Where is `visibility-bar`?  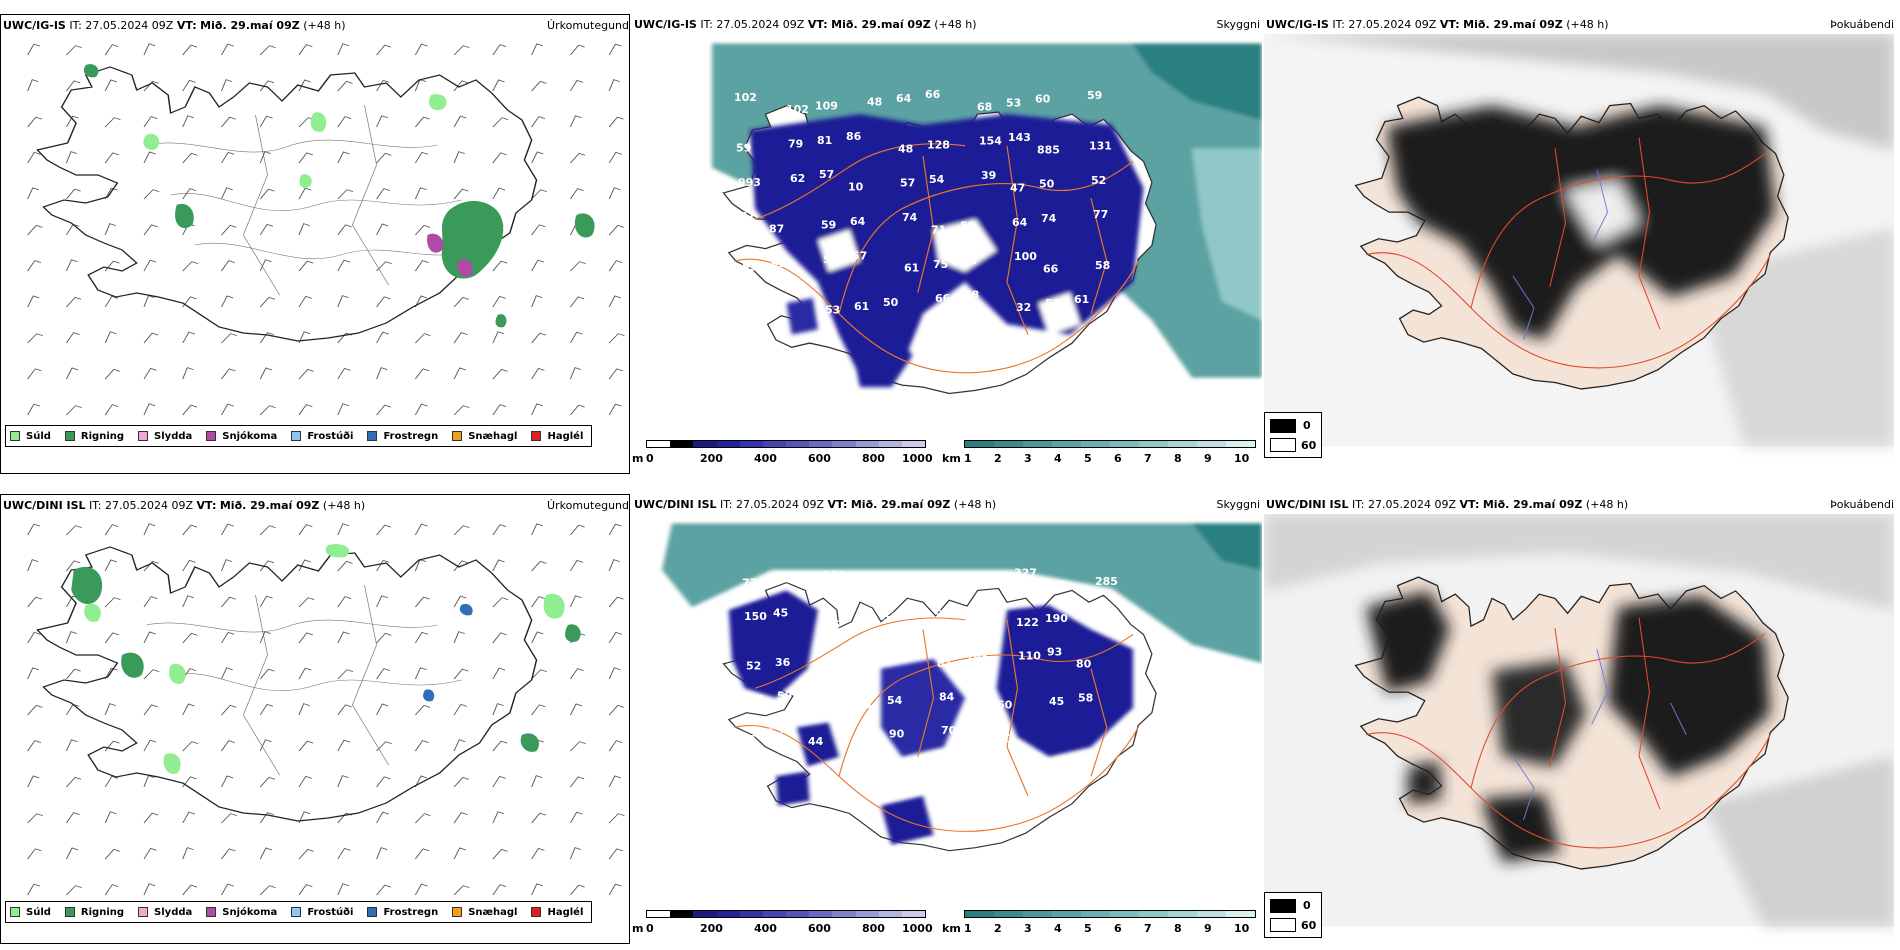 visibility-bar is located at coordinates (1110, 914).